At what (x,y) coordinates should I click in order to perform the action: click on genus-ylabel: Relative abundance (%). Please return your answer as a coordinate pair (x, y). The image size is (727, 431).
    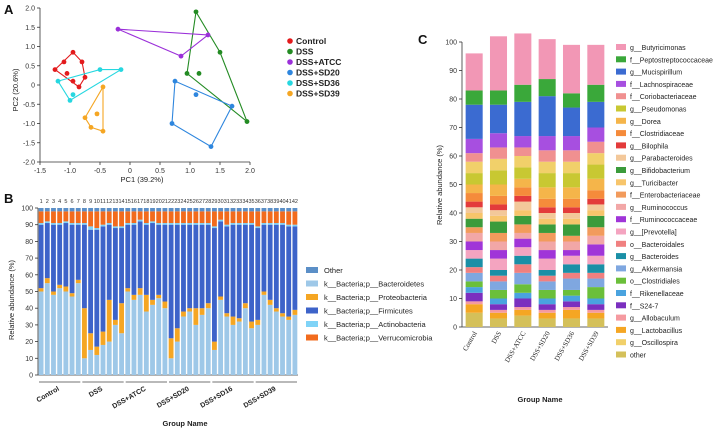
    Looking at the image, I should click on (439, 184).